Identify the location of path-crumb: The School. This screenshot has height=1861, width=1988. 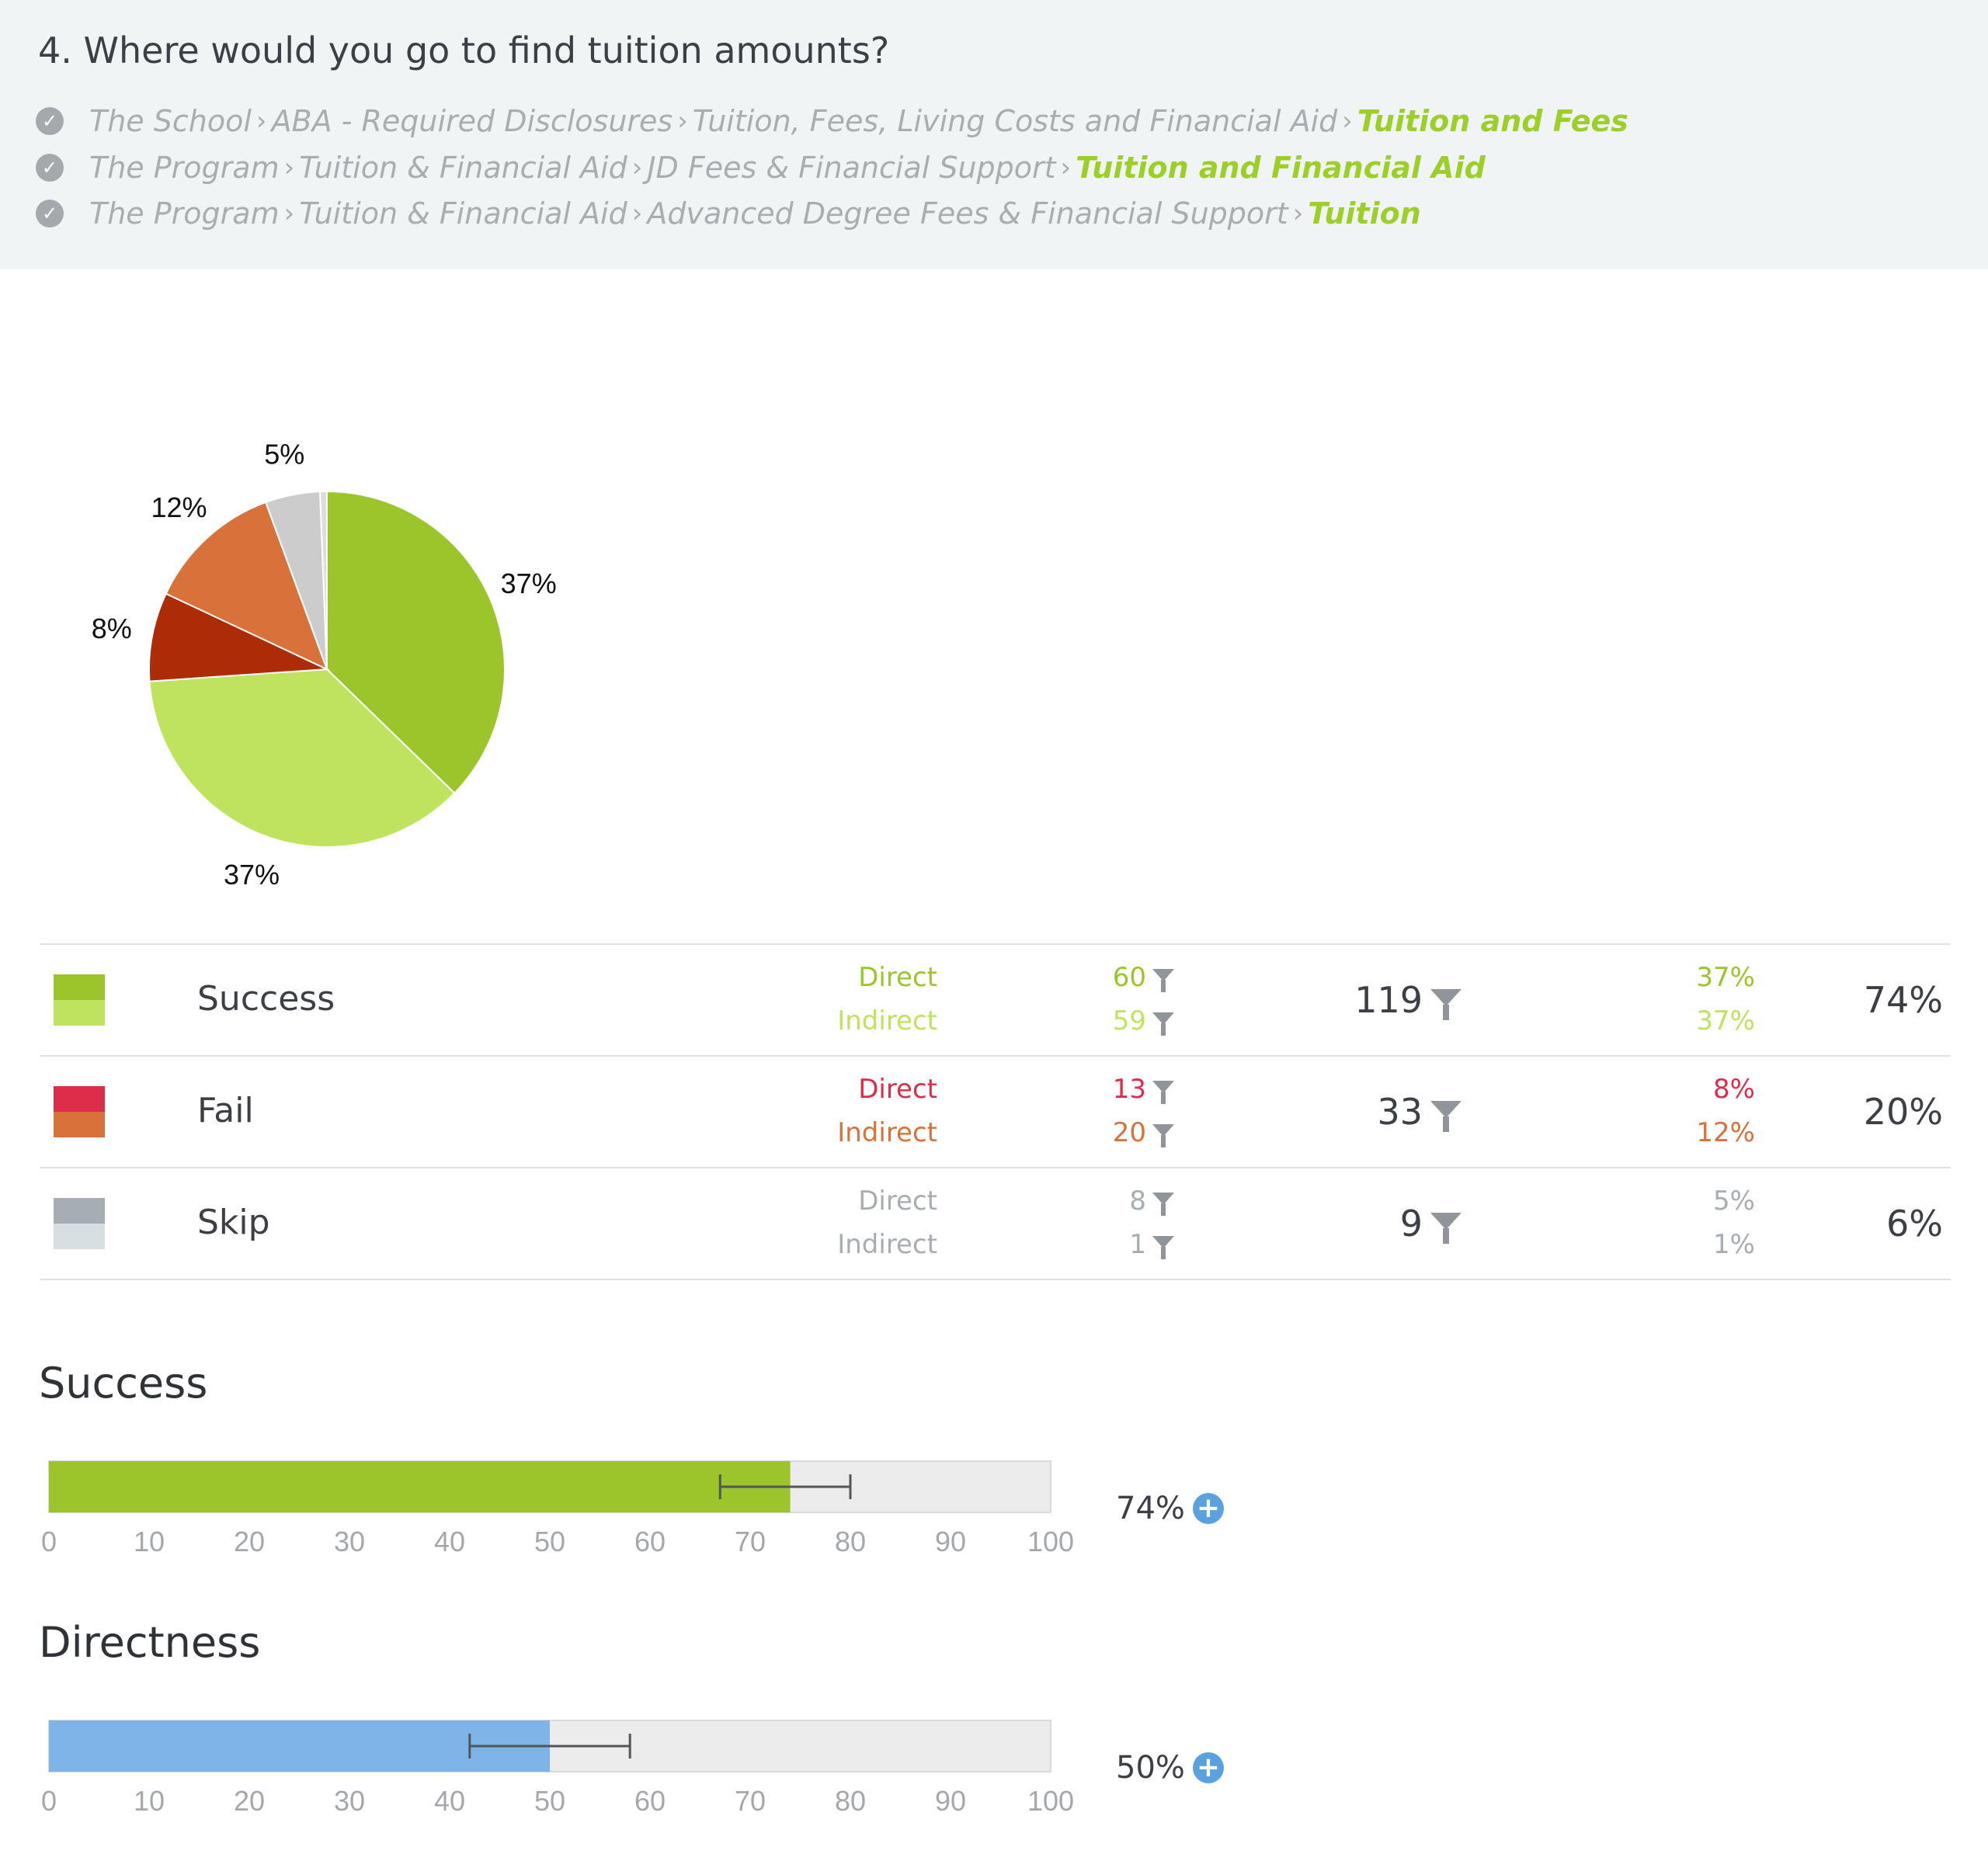
(170, 121).